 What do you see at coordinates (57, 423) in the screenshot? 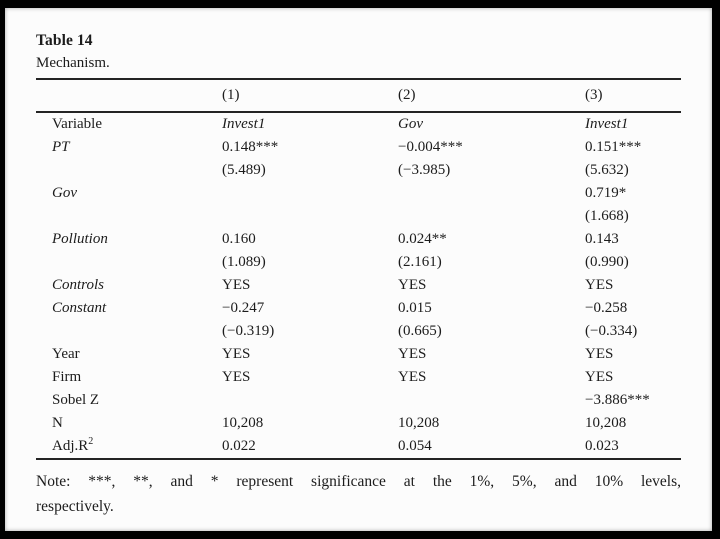
I see `row-label: N` at bounding box center [57, 423].